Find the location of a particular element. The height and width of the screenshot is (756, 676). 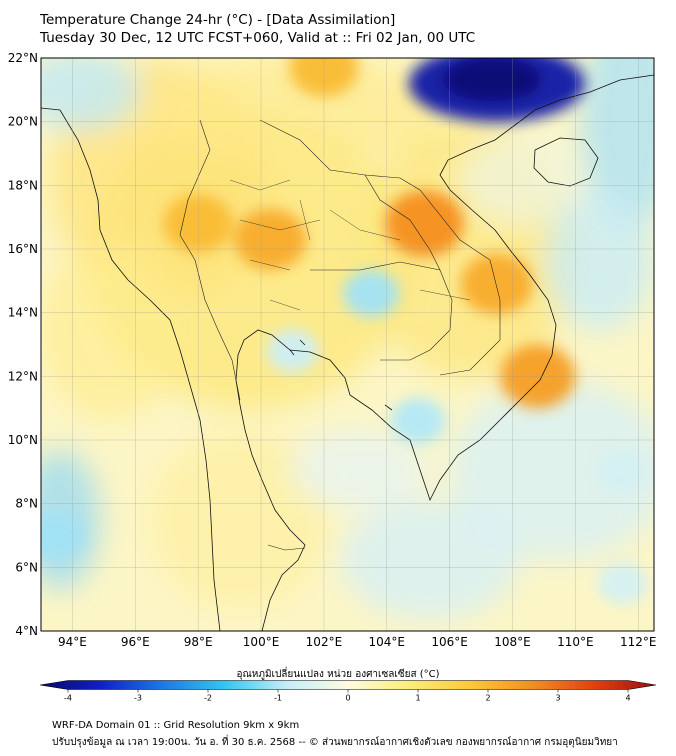

latitude-labels: 4°N 6°N 8°N 10°N 12°N 14°N 16°N 18°N 20°N 22°N is located at coordinates (23, 344).